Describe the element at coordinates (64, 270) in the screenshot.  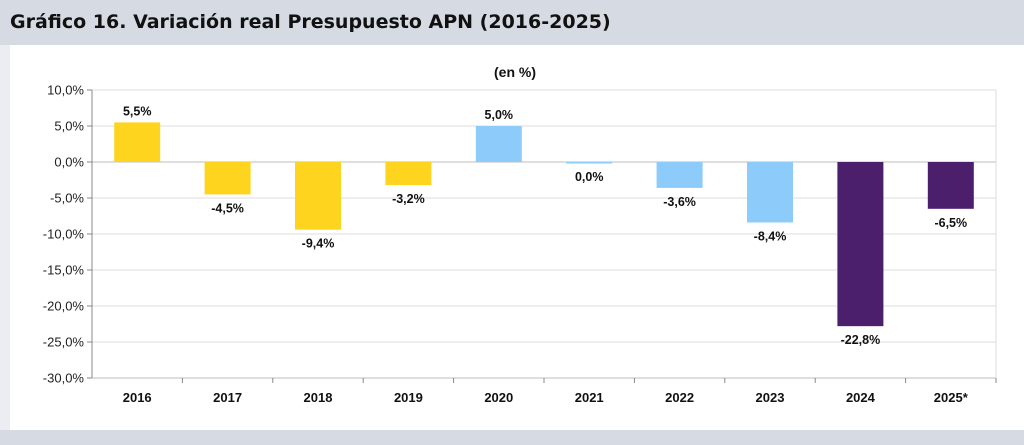
I see `y-tick-label: -15,0%` at that location.